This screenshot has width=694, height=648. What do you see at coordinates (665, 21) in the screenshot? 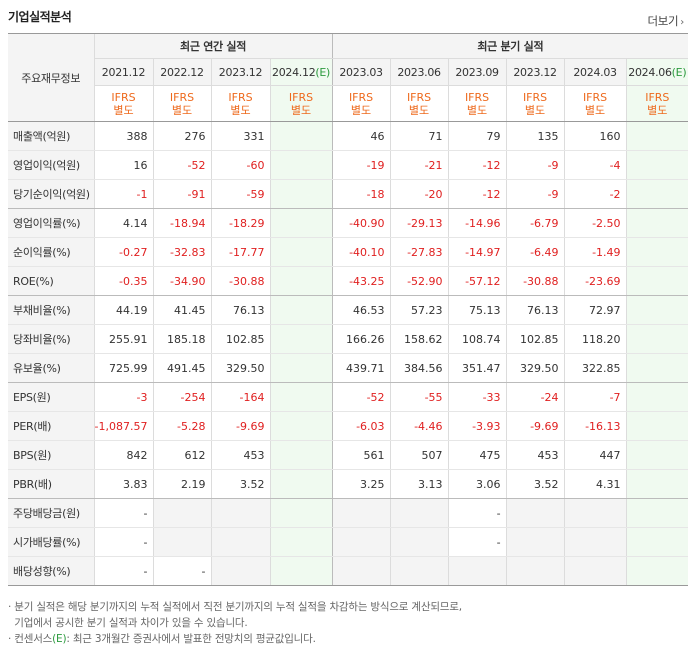
I see `more-link: 더보기 ›` at bounding box center [665, 21].